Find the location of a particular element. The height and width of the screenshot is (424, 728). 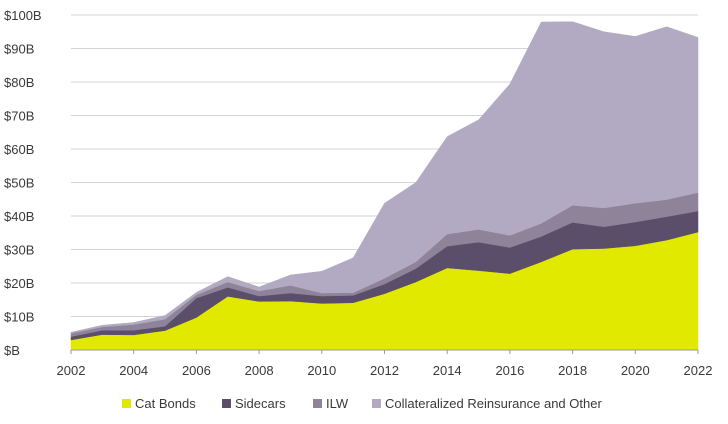

x-tick-label: 2020 is located at coordinates (635, 370).